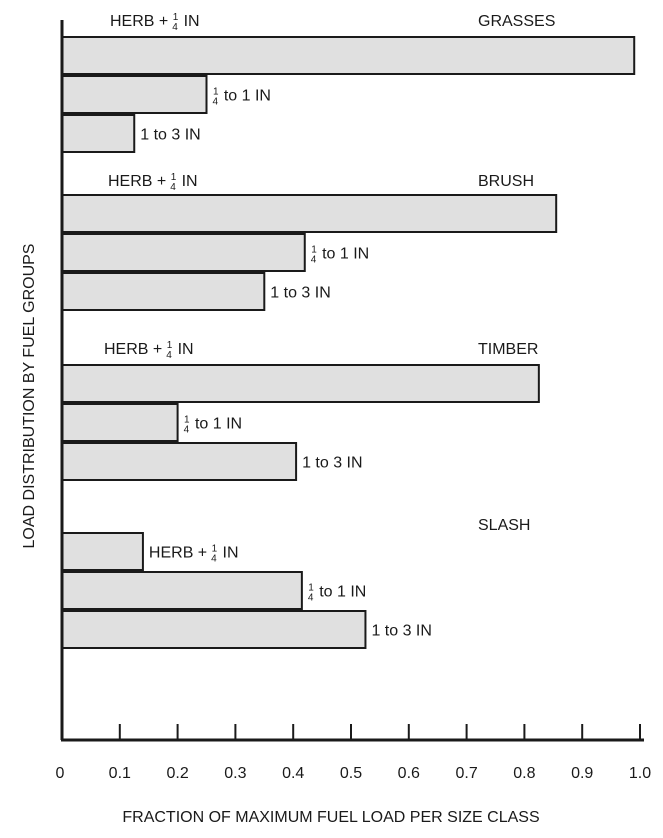 The image size is (663, 838). Describe the element at coordinates (29, 396) in the screenshot. I see `y-axis-title: LOAD DISTRIBUTION BY FUEL GROUPS` at that location.